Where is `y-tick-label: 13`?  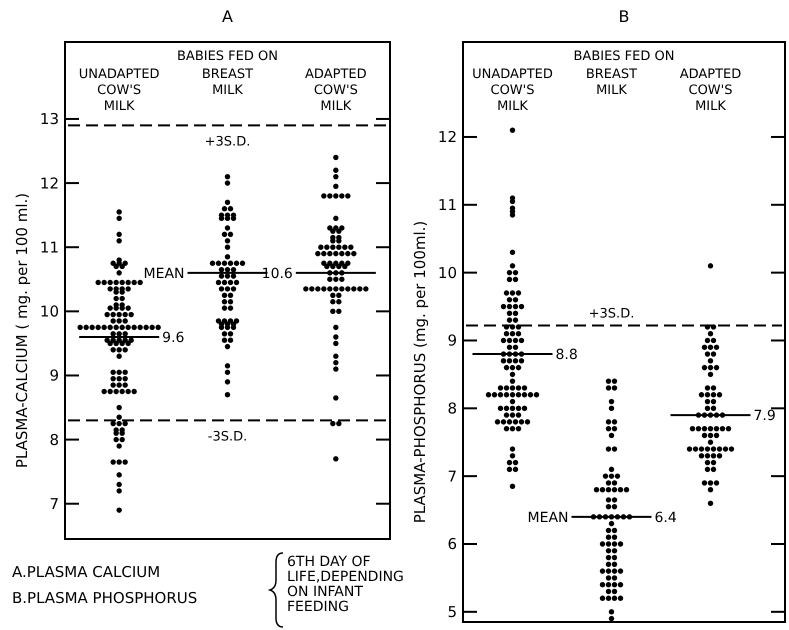
y-tick-label: 13 is located at coordinates (49, 119).